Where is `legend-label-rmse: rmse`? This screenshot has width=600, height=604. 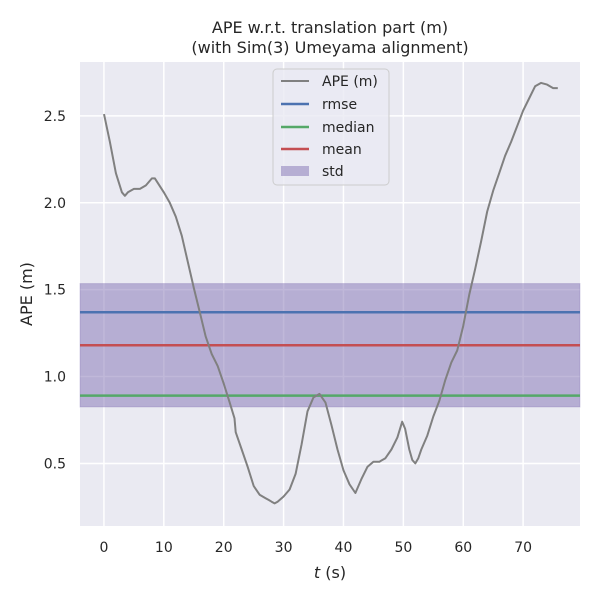 legend-label-rmse: rmse is located at coordinates (339, 105).